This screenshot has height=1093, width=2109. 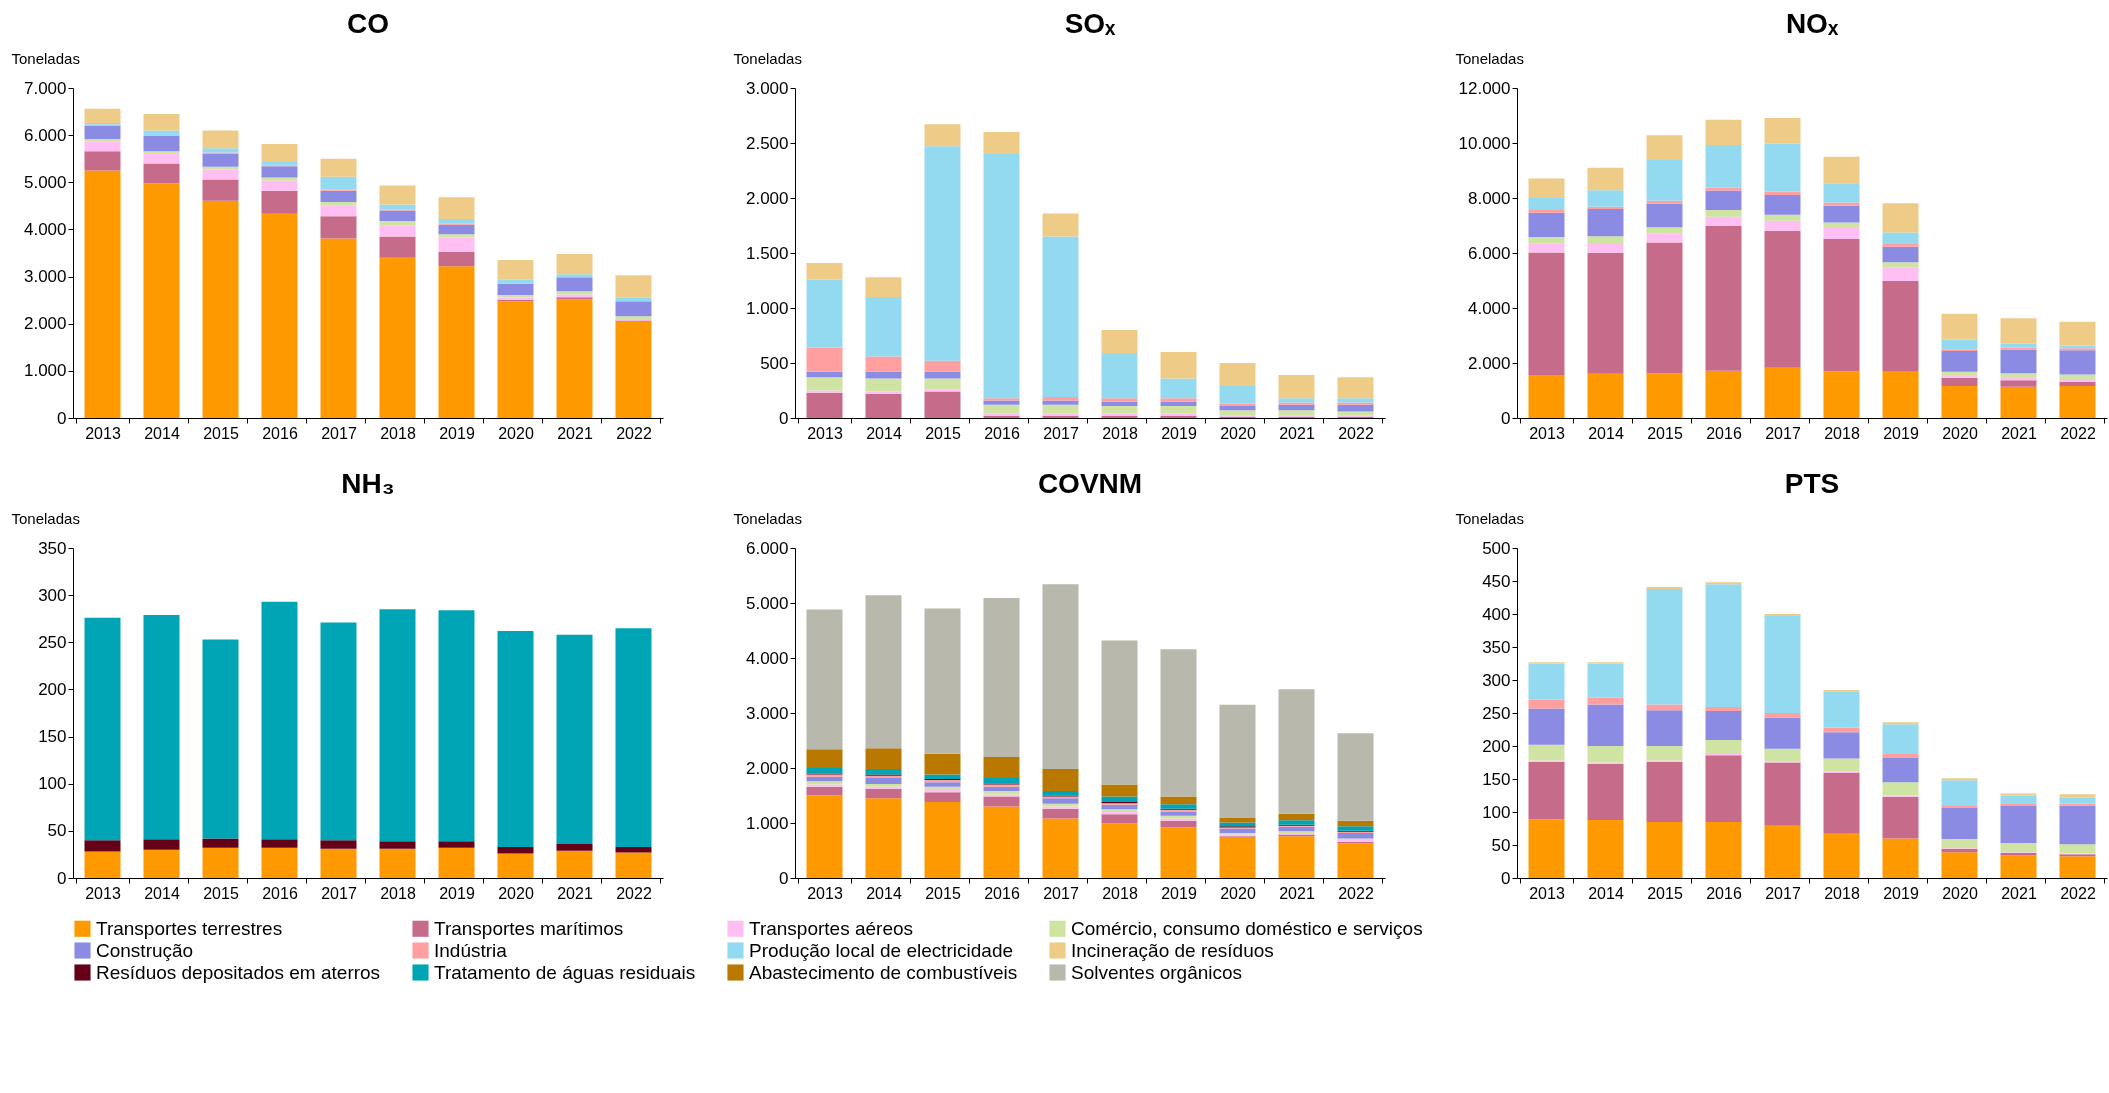 I want to click on legend-label: Resíduos depositados em aterros, so click(x=238, y=972).